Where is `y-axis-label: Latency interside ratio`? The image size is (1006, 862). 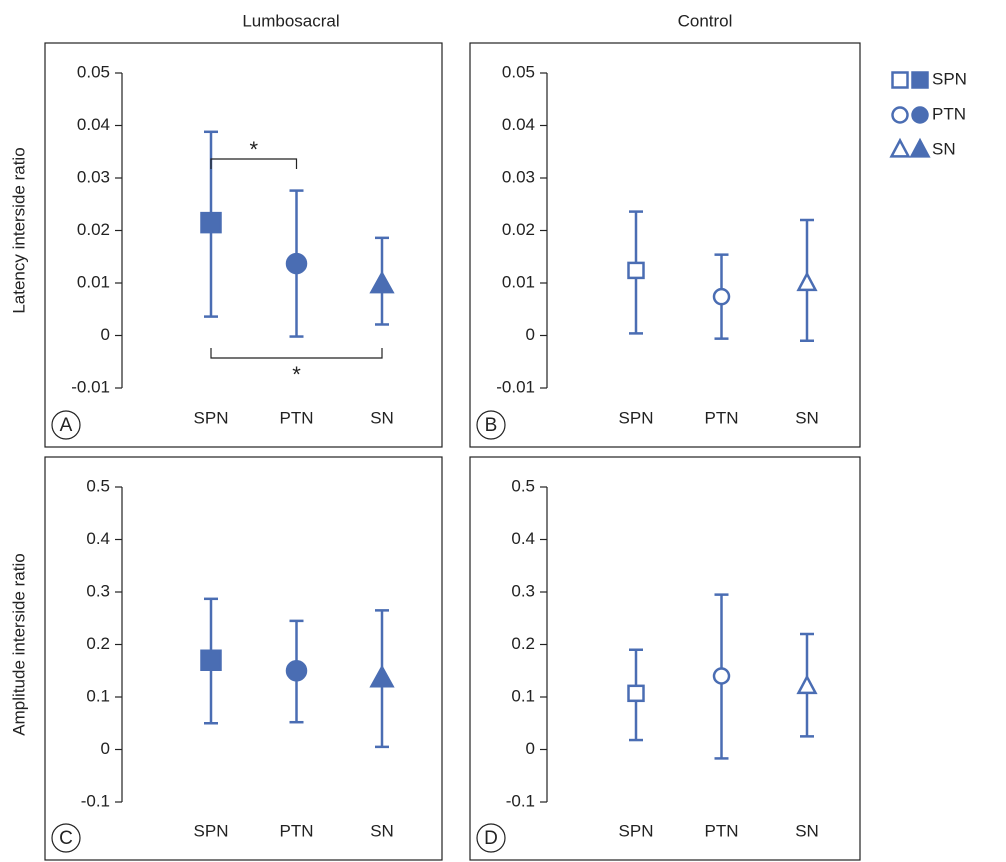
y-axis-label: Latency interside ratio is located at coordinates (18, 230).